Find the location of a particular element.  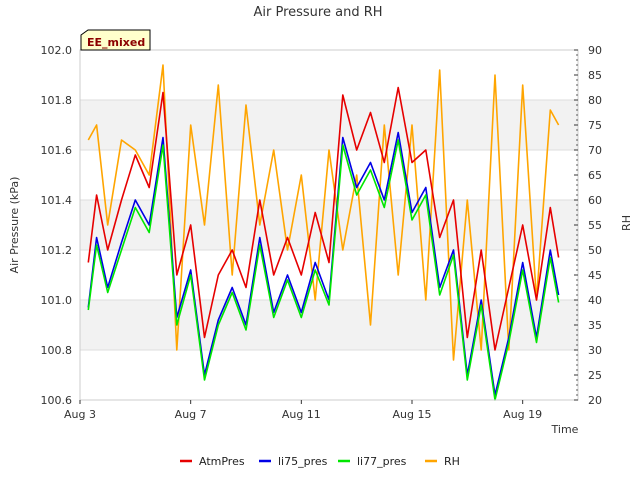

y2-tick-label: 85 is located at coordinates (595, 75).